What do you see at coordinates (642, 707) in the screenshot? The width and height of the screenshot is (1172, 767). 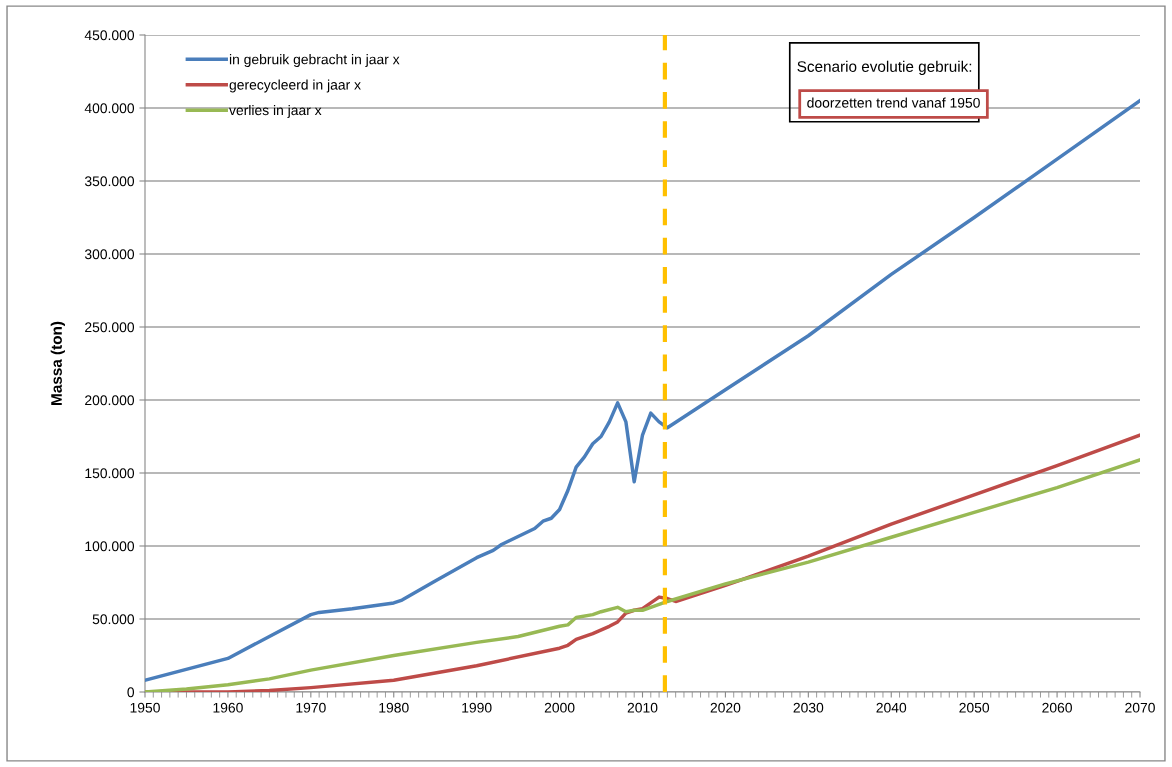 I see `x-tick-label: 2010` at bounding box center [642, 707].